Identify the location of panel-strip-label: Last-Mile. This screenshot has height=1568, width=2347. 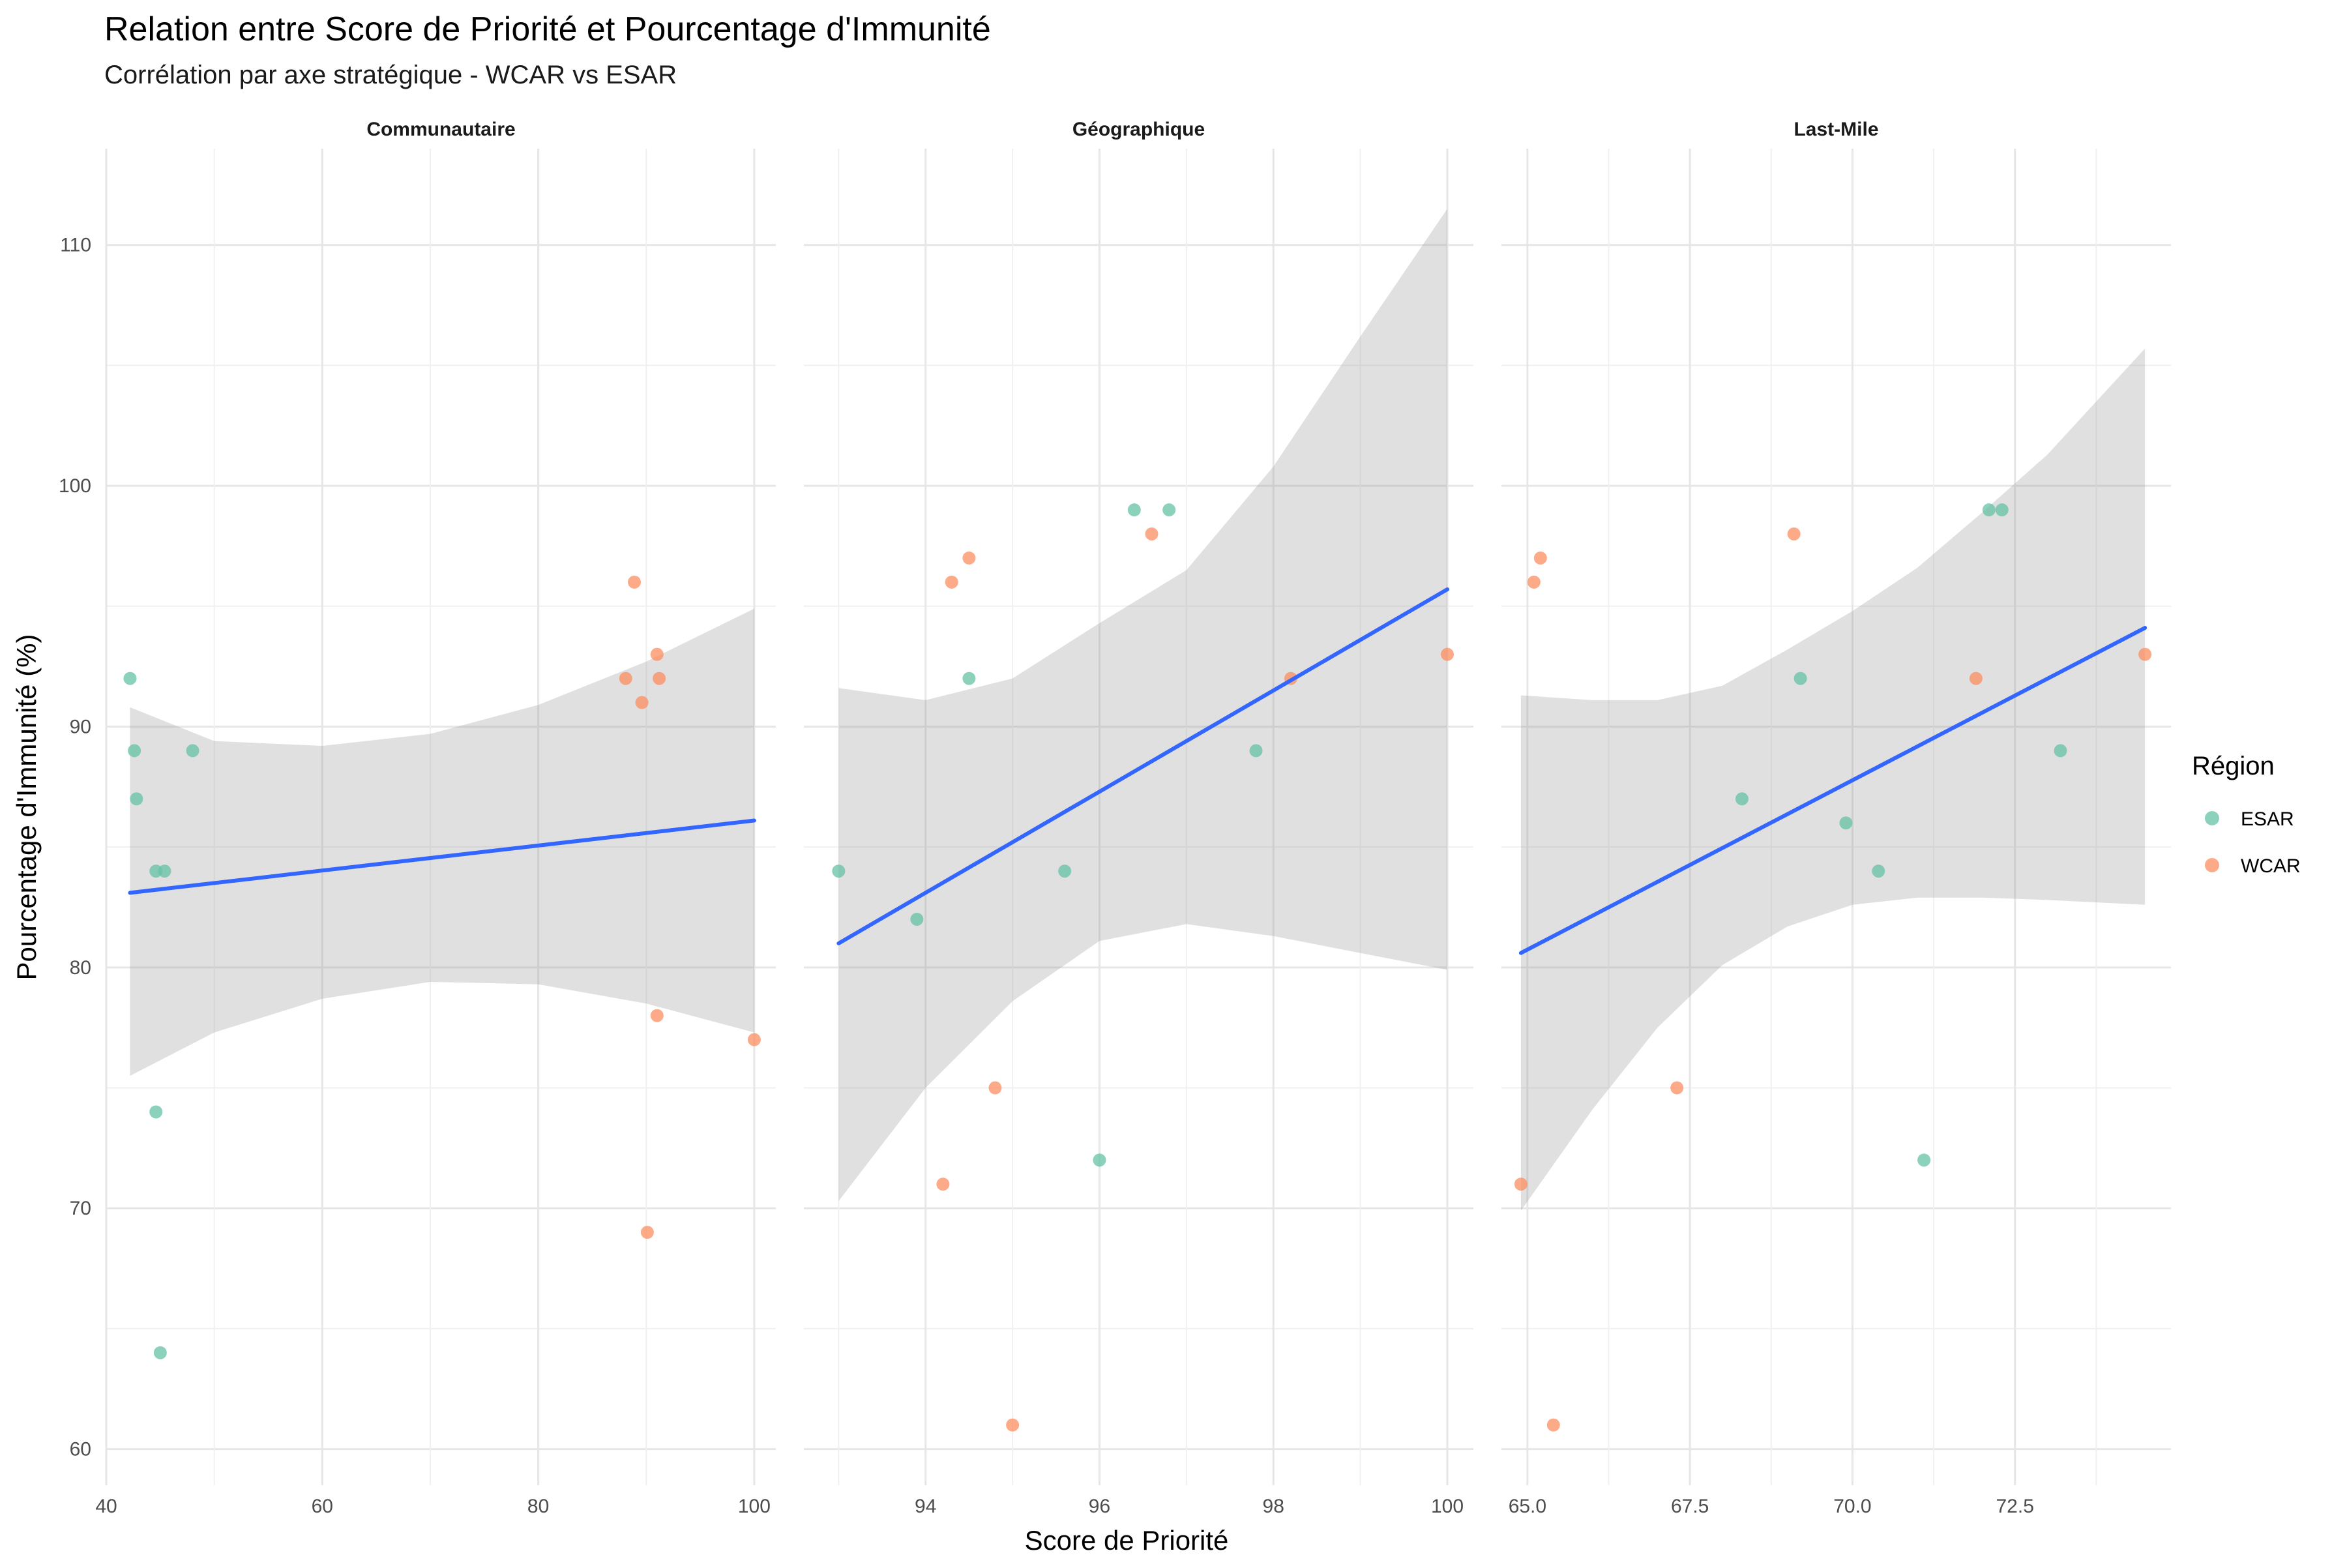
(1836, 130).